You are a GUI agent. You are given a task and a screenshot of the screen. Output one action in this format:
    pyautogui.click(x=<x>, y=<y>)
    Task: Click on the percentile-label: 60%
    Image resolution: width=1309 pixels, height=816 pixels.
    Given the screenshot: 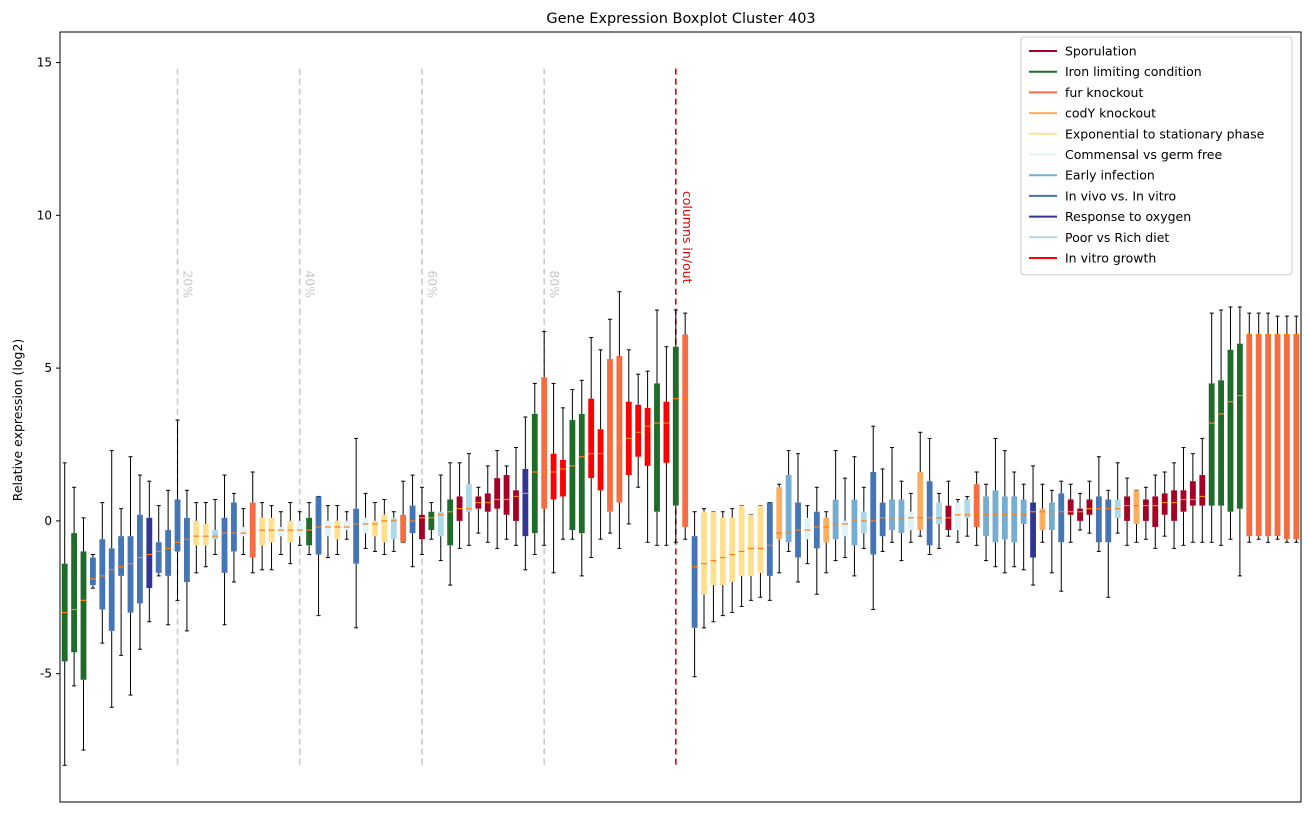 What is the action you would take?
    pyautogui.click(x=432, y=284)
    